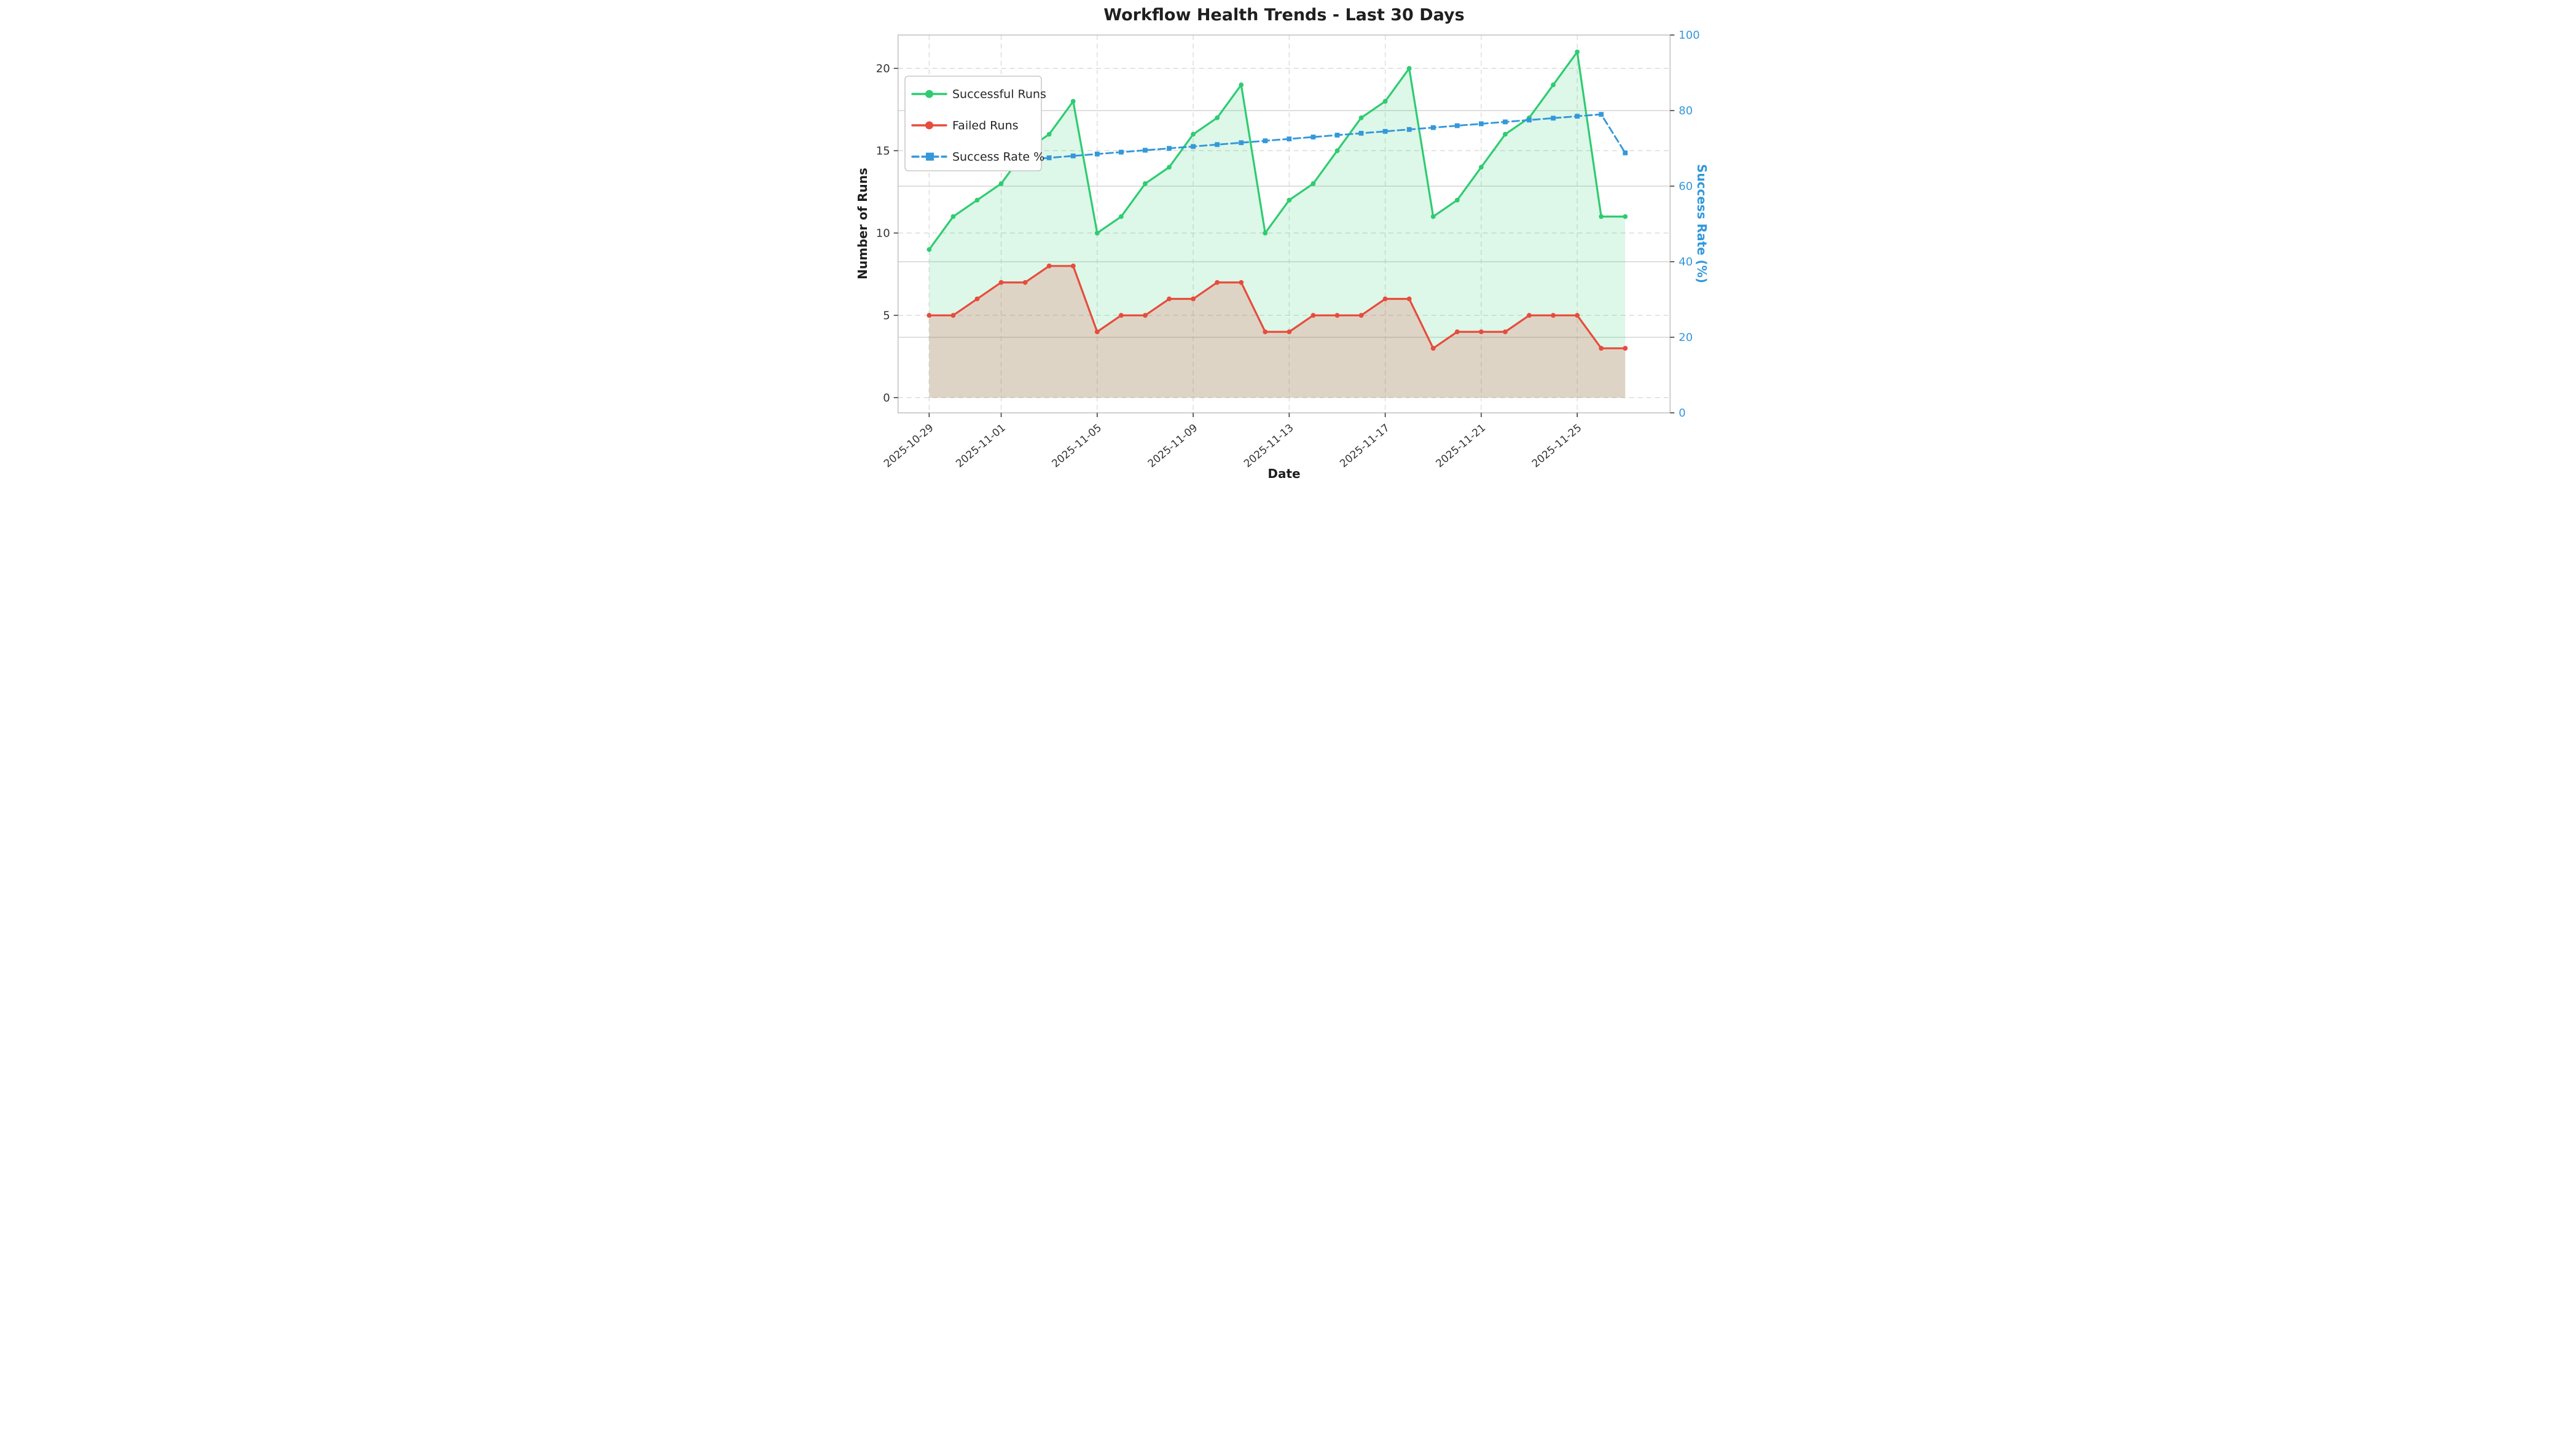 This screenshot has width=2562, height=1456. What do you see at coordinates (886, 397) in the screenshot?
I see `y-tick-label-left: 0` at bounding box center [886, 397].